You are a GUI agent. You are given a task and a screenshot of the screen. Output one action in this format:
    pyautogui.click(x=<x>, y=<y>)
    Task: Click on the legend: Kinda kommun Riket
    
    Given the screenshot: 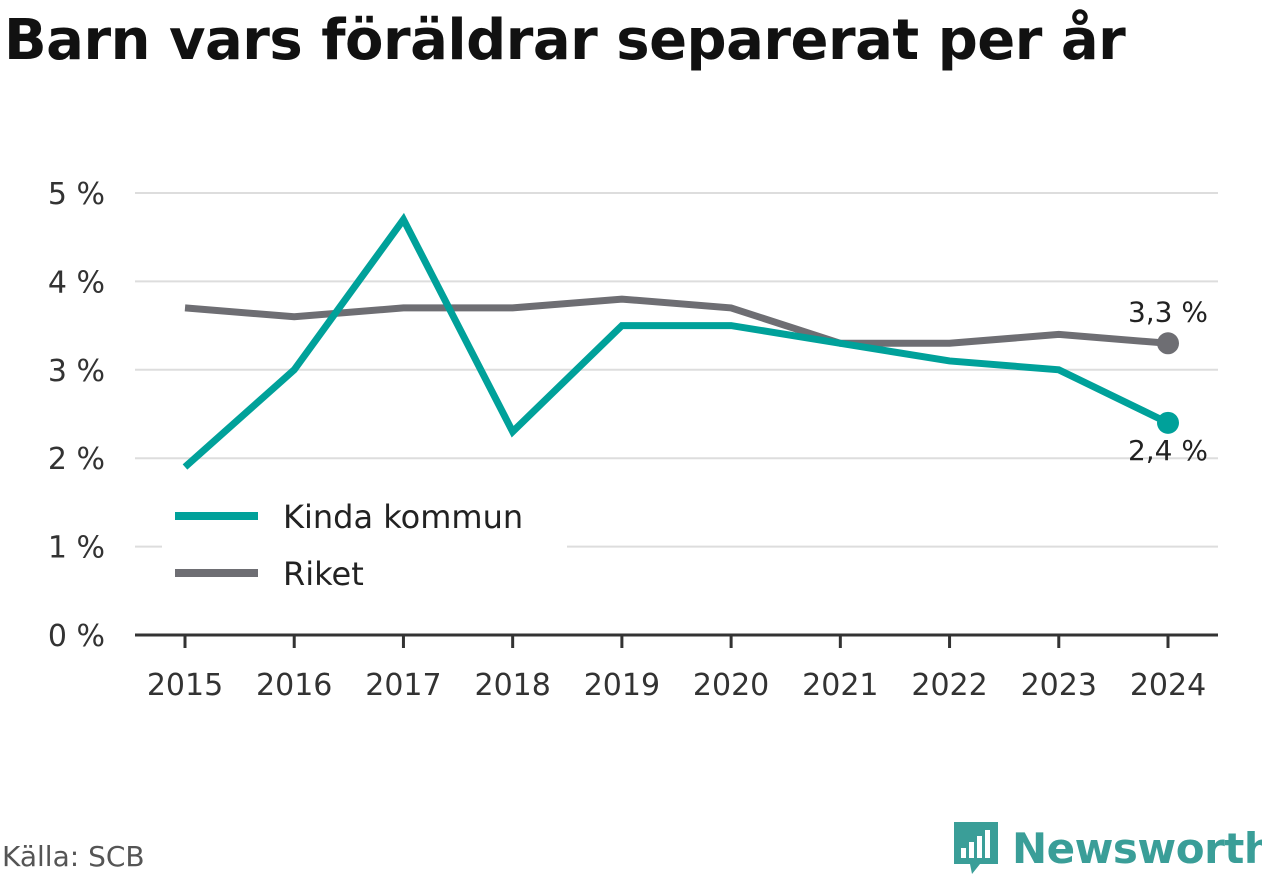 What is the action you would take?
    pyautogui.click(x=364, y=543)
    